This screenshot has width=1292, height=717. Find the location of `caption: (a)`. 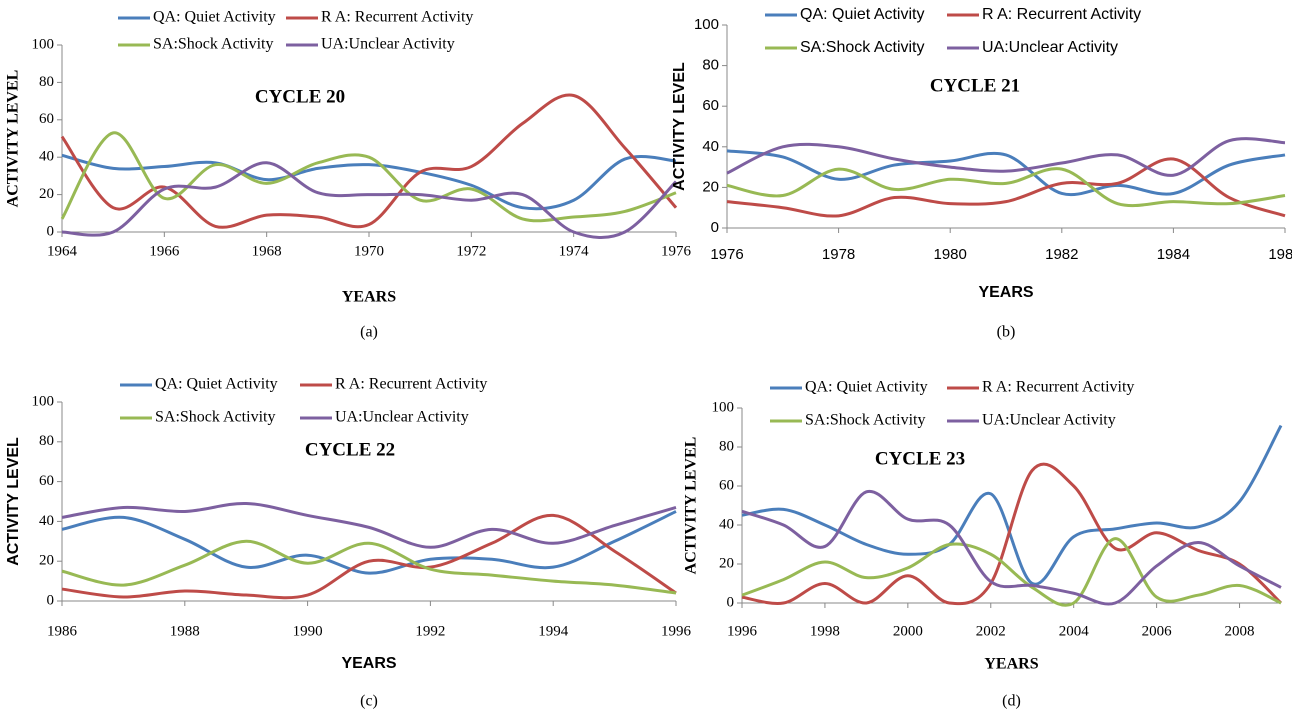

caption: (a) is located at coordinates (369, 332).